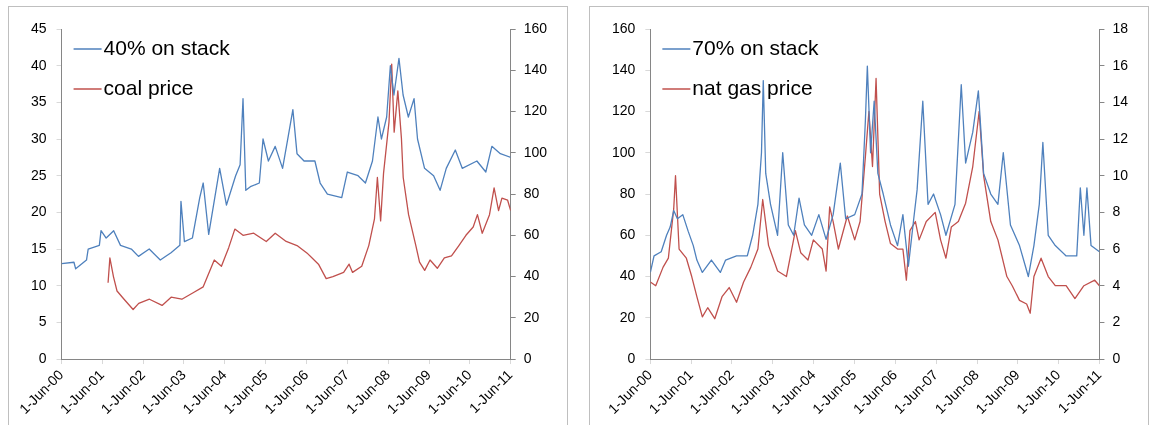 The width and height of the screenshot is (1152, 425). Describe the element at coordinates (38, 284) in the screenshot. I see `y-tick-label: 10` at that location.